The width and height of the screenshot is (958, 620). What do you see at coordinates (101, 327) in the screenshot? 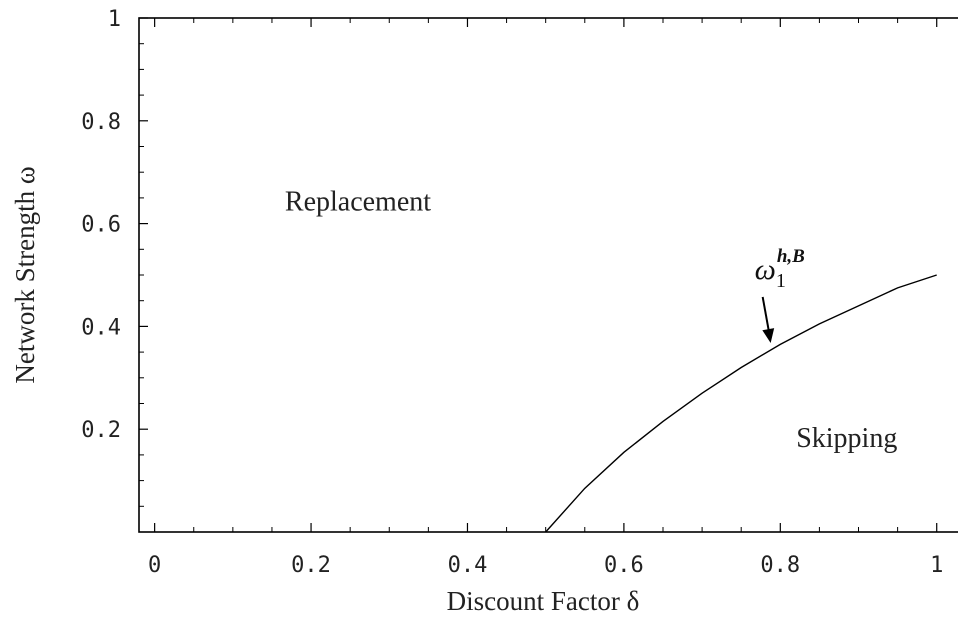
I see `y-tick-label: 0.4` at bounding box center [101, 327].